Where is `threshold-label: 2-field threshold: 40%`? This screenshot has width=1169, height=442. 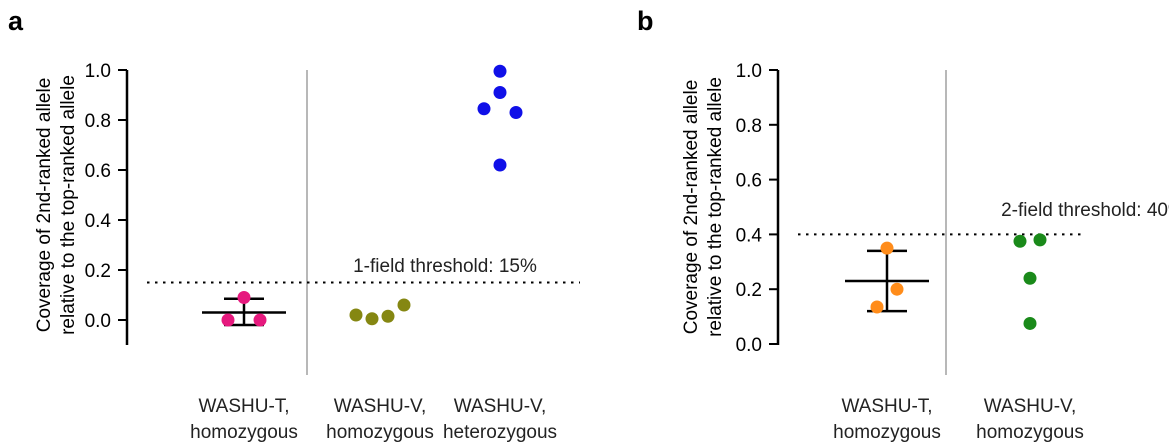
threshold-label: 2-field threshold: 40% is located at coordinates (1085, 210).